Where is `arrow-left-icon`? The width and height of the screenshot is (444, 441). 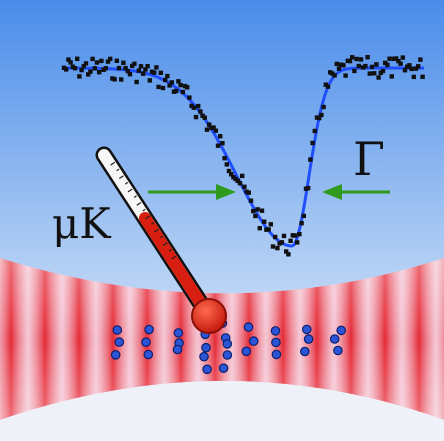
arrow-left-icon is located at coordinates (356, 192).